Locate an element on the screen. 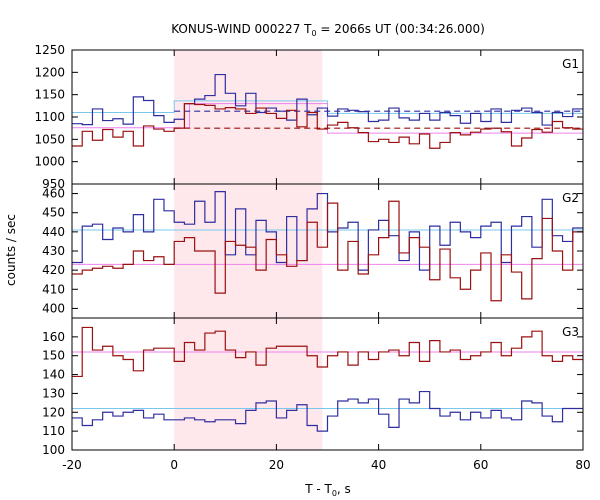 This screenshot has height=500, width=600. panel-label-G2: G2 is located at coordinates (570, 198).